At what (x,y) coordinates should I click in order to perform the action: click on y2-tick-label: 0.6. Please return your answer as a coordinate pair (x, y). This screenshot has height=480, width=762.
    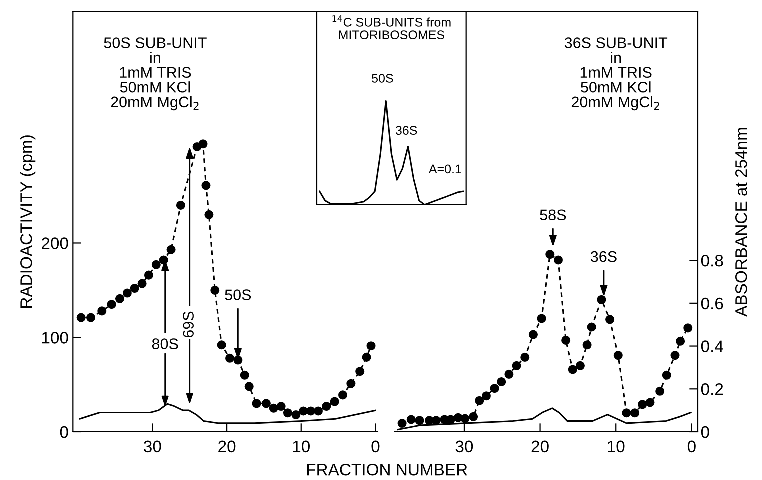
    Looking at the image, I should click on (712, 304).